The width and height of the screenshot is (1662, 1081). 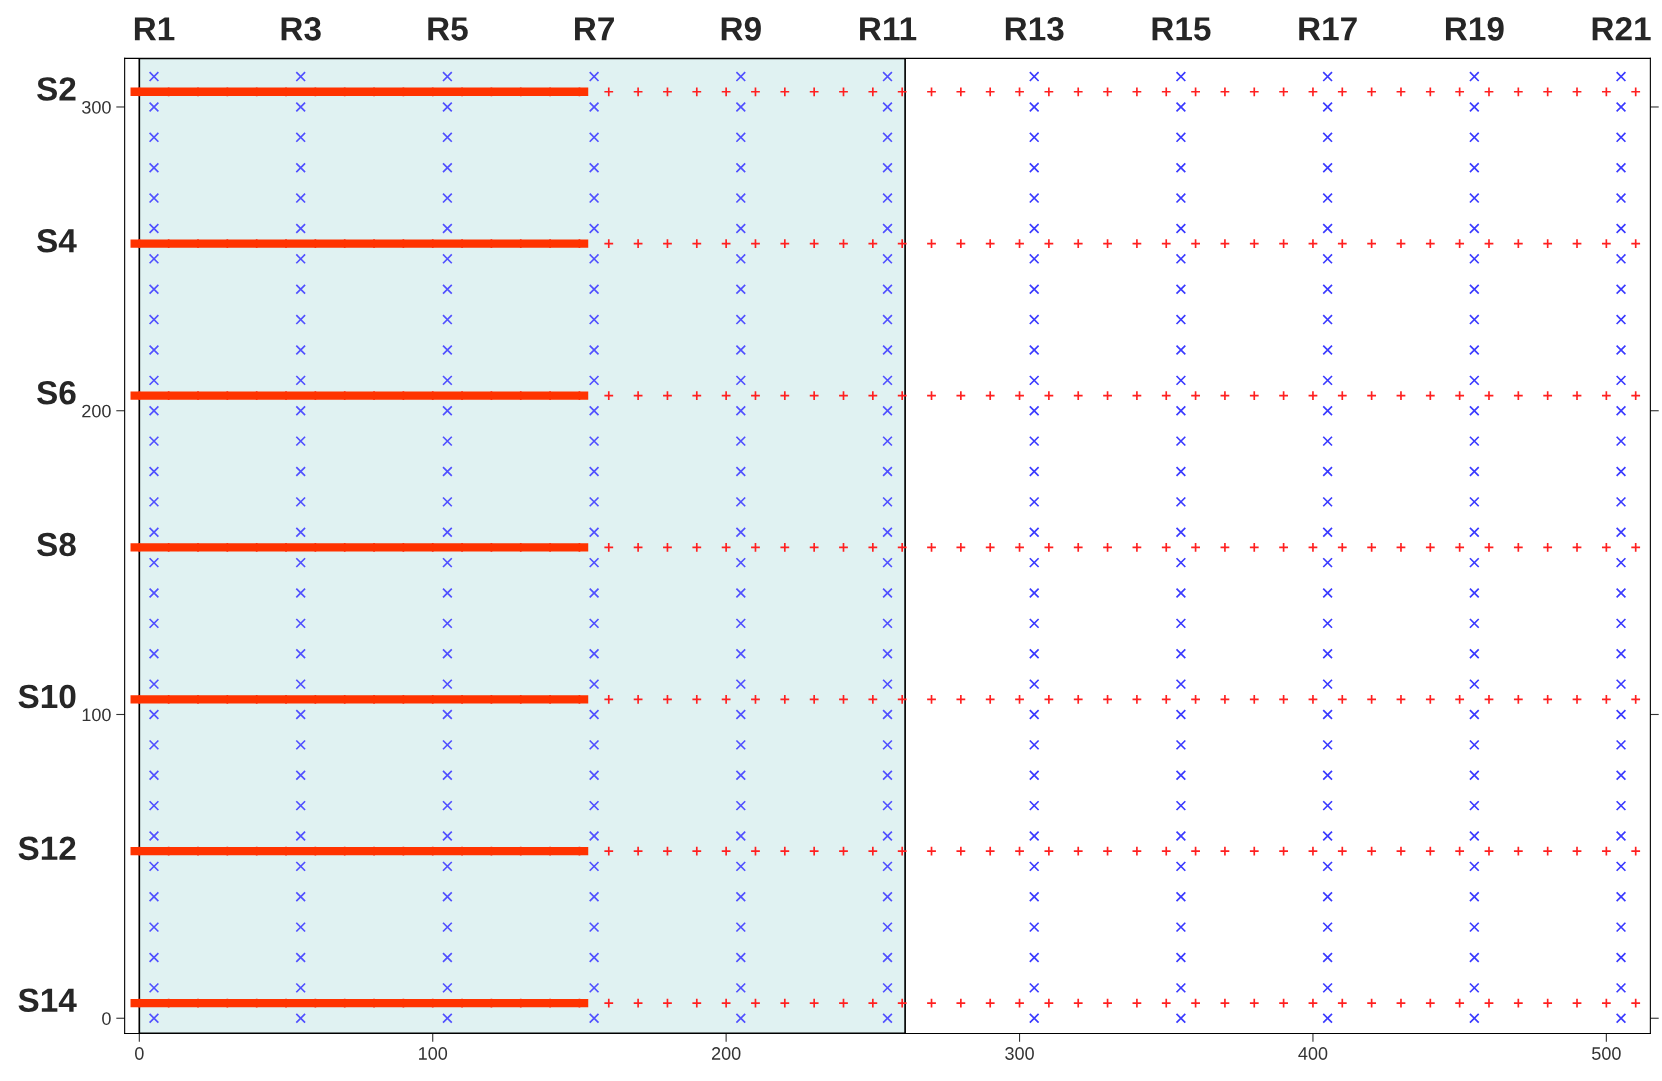 I want to click on x-tick-label: 0, so click(x=139, y=1053).